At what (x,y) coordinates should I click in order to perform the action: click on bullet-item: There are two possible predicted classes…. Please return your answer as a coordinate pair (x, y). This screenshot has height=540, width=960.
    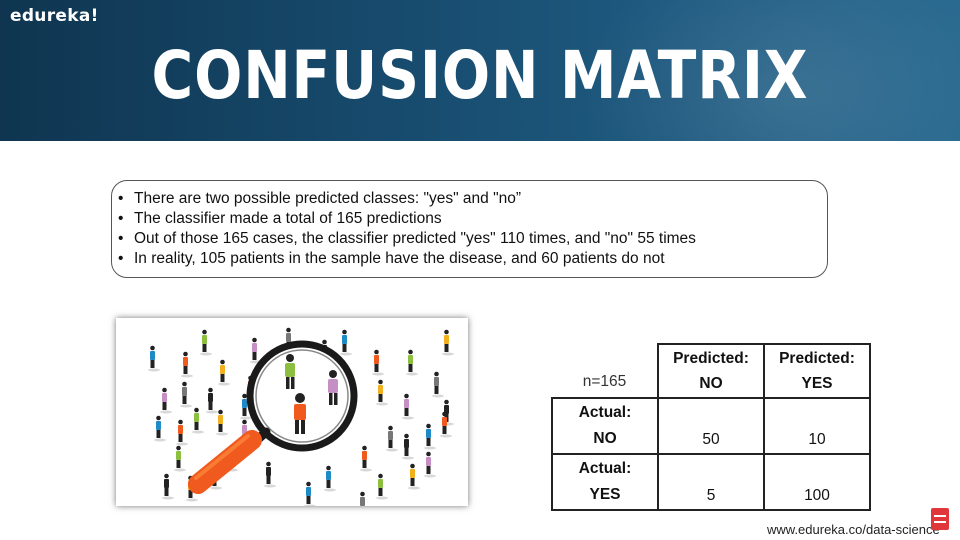
    Looking at the image, I should click on (464, 199).